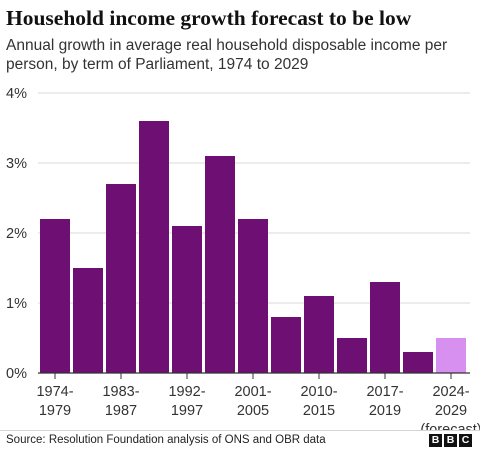 The width and height of the screenshot is (480, 451). I want to click on x-tick-label: 2024-, so click(450, 392).